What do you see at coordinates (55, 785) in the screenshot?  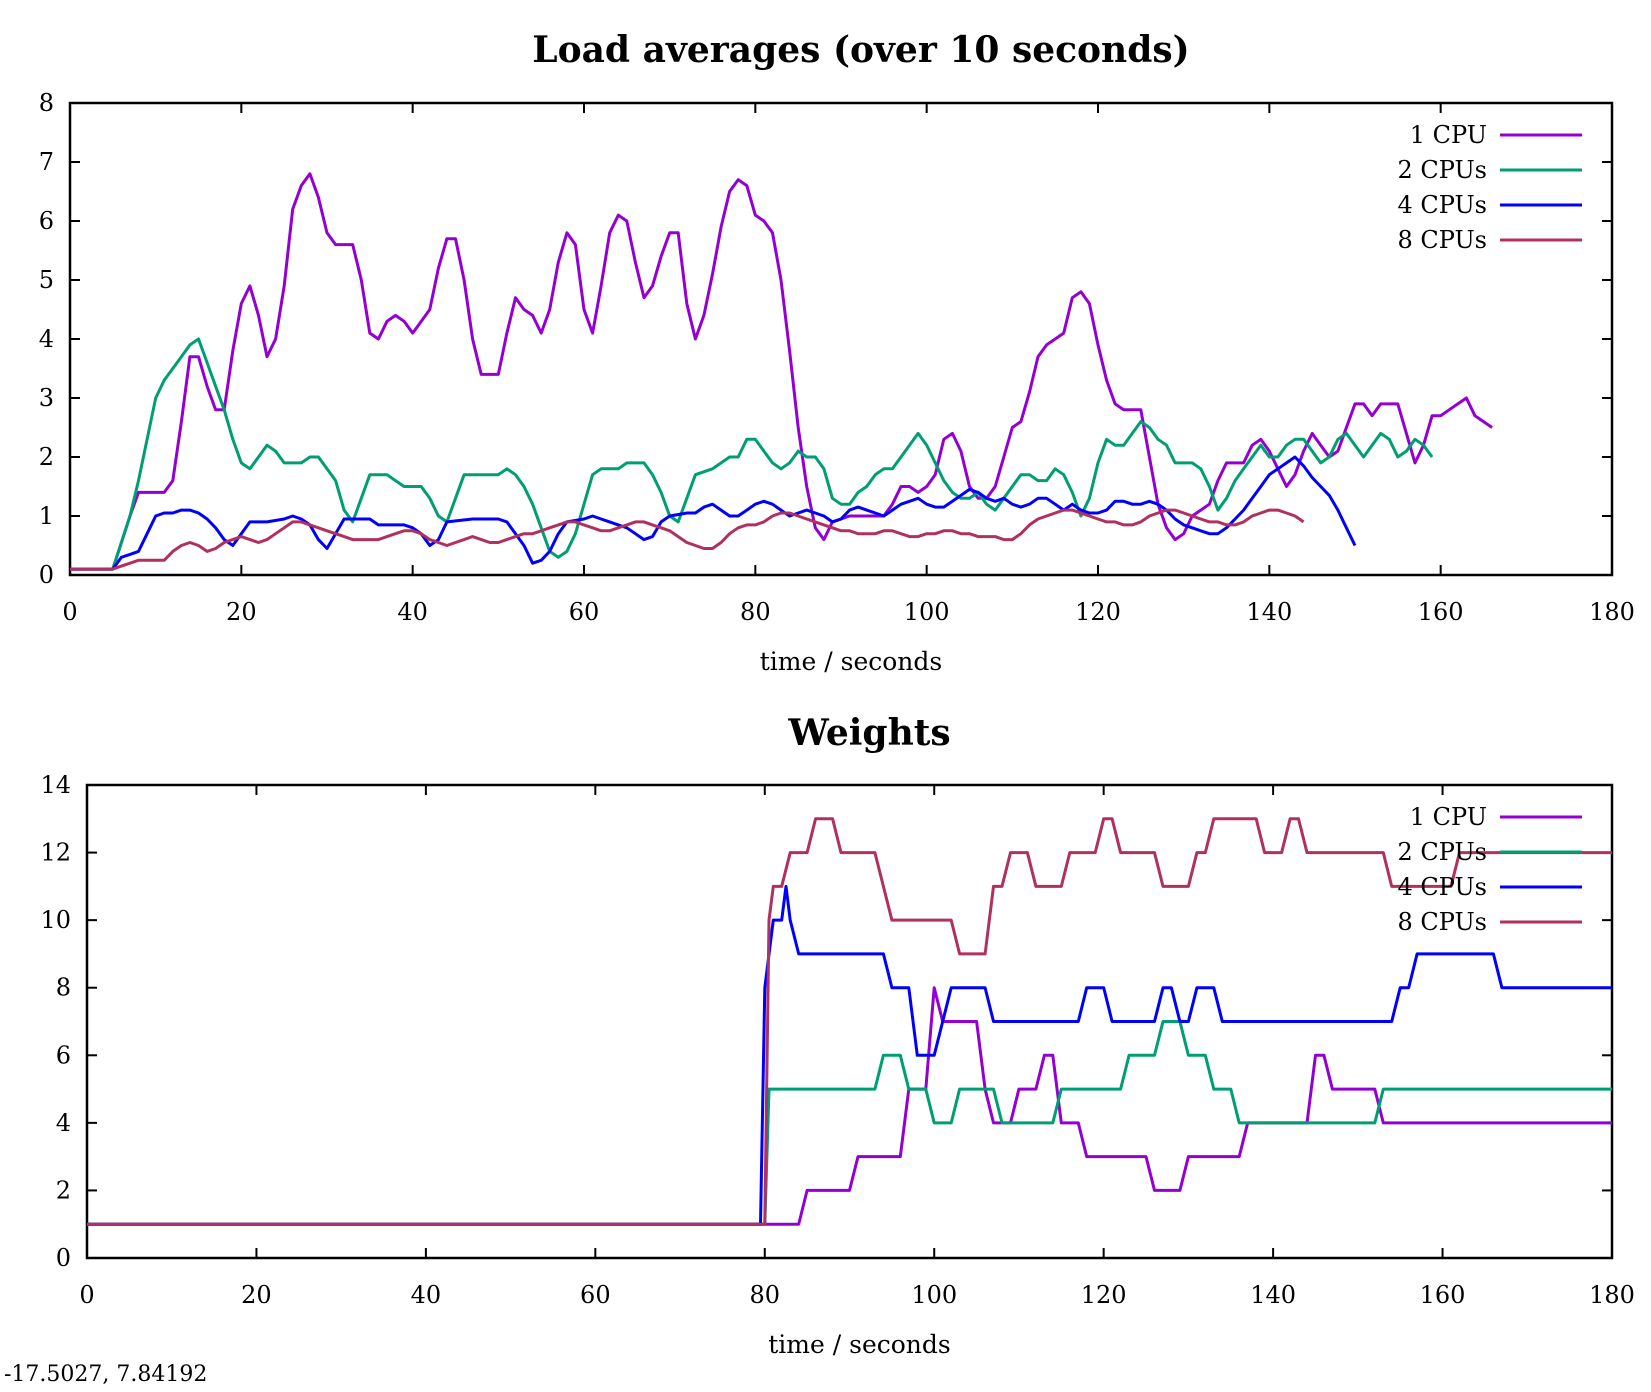 I see `y-tick-label: 14` at bounding box center [55, 785].